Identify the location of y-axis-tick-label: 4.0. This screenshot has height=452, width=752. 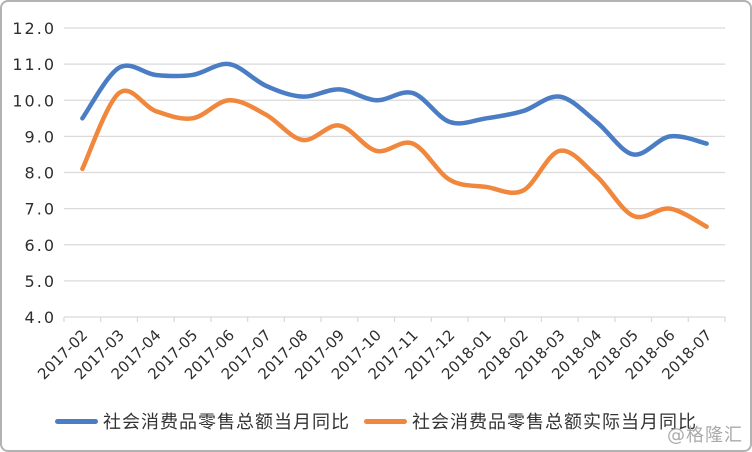
(40, 317).